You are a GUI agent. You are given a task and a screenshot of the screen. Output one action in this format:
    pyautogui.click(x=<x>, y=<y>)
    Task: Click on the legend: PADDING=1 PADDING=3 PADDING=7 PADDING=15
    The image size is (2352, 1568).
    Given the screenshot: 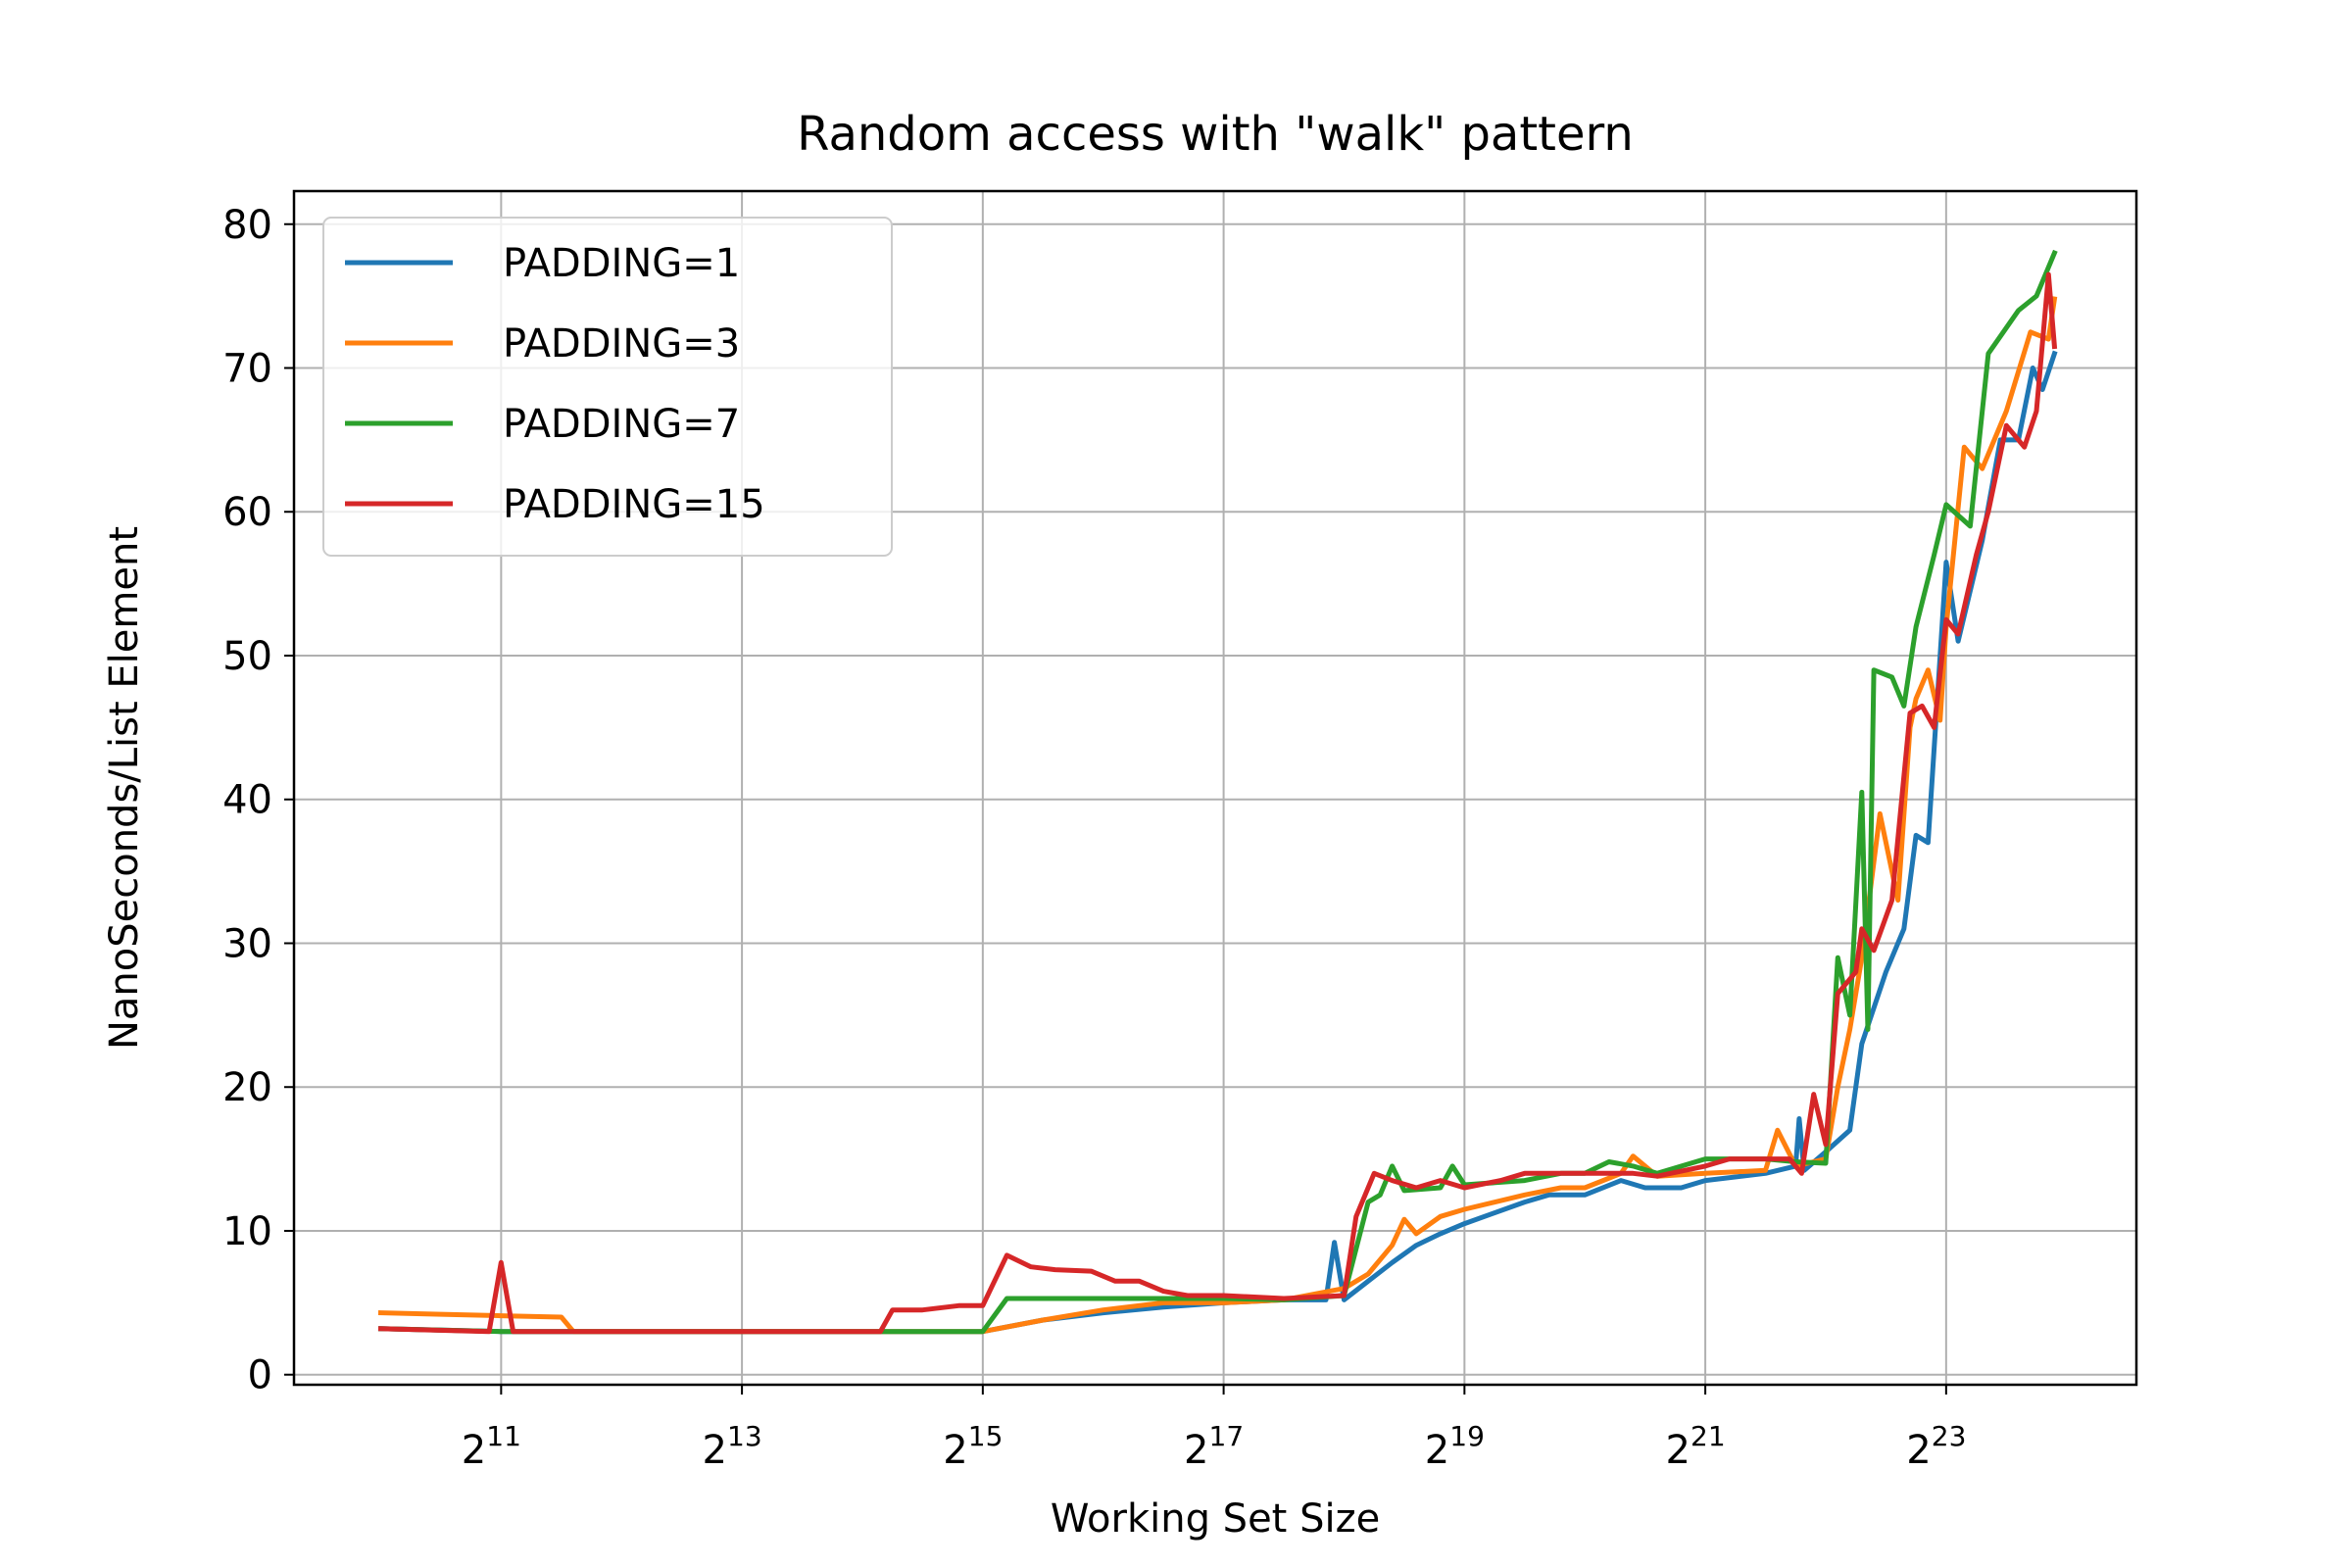 What is the action you would take?
    pyautogui.click(x=607, y=387)
    